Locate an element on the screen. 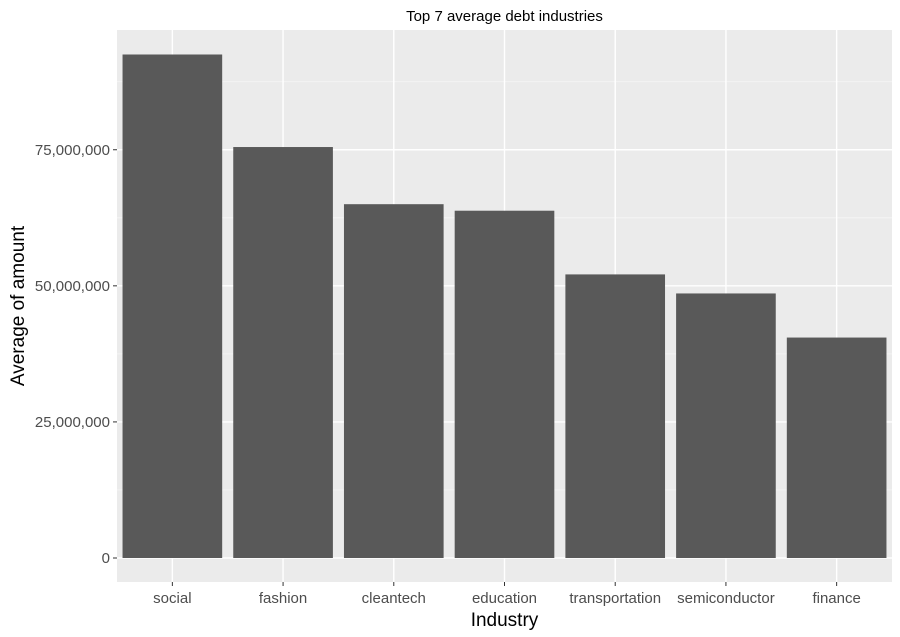  bar-finance is located at coordinates (836, 447).